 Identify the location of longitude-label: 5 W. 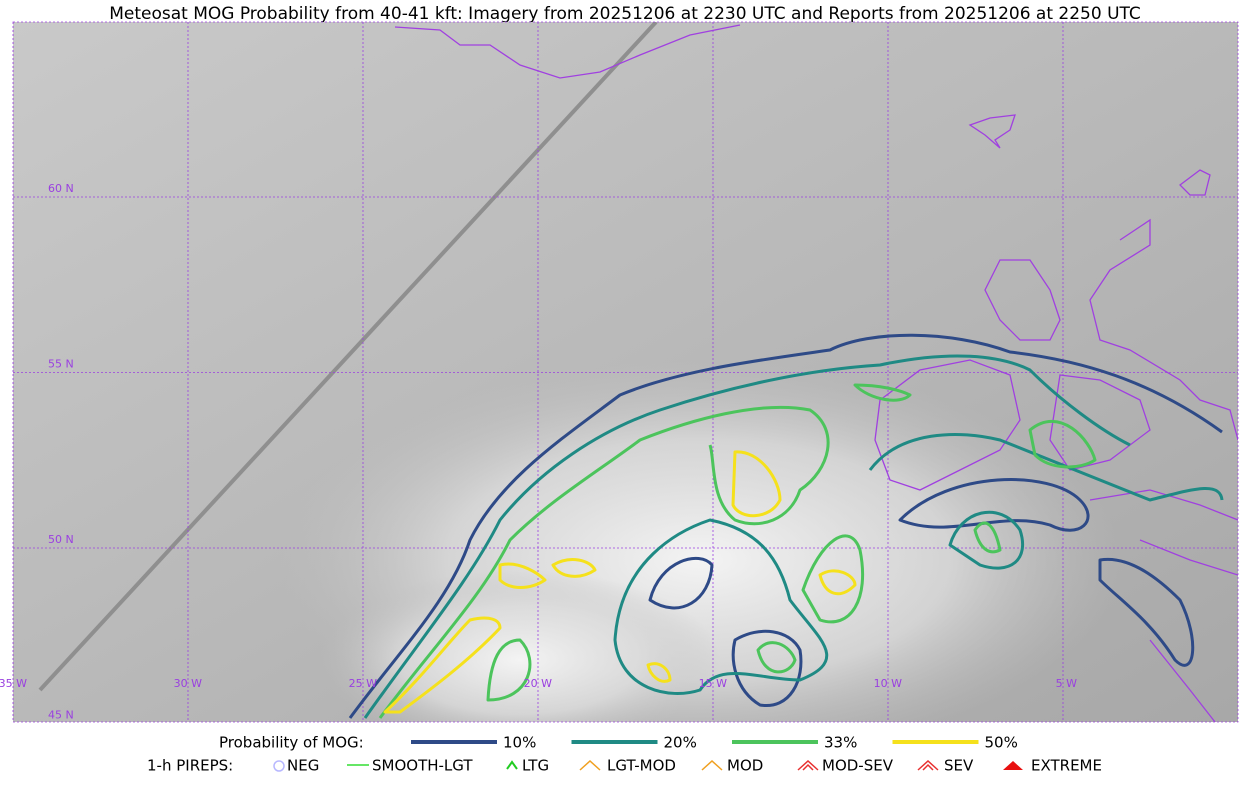
(1066, 683).